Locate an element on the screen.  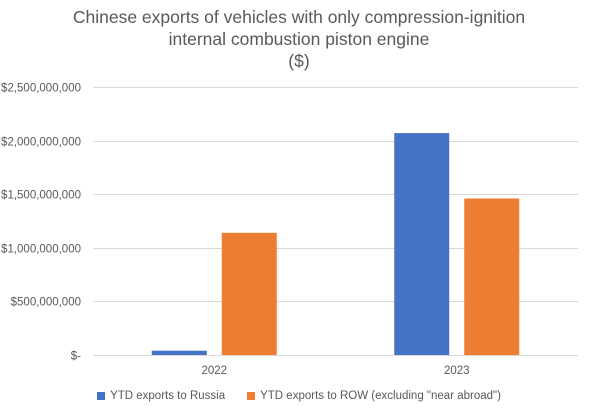
bar-russia-2022 is located at coordinates (179, 352).